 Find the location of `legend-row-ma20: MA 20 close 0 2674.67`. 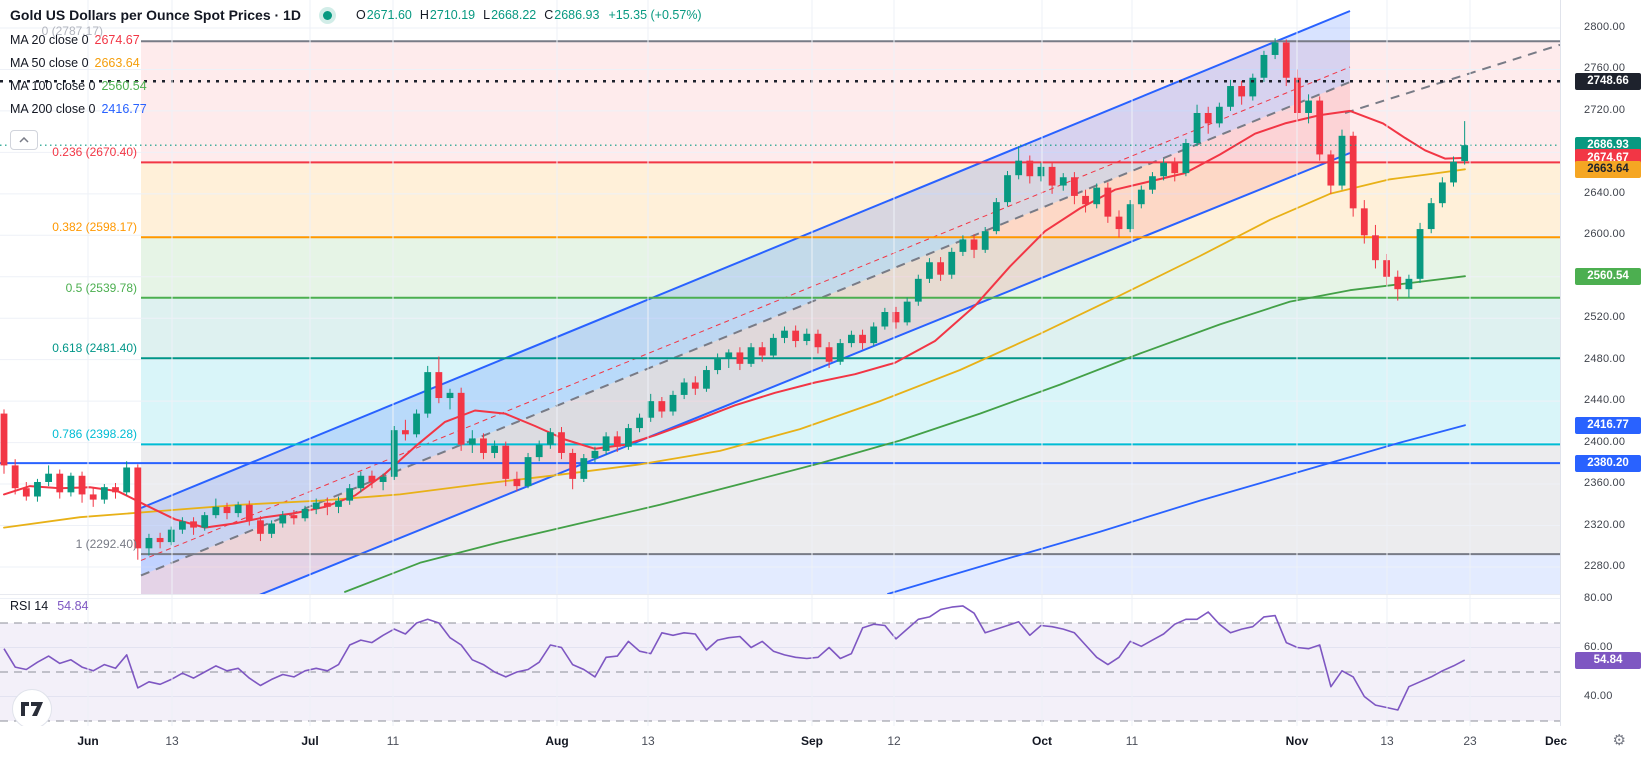

legend-row-ma20: MA 20 close 0 2674.67 is located at coordinates (78, 39).